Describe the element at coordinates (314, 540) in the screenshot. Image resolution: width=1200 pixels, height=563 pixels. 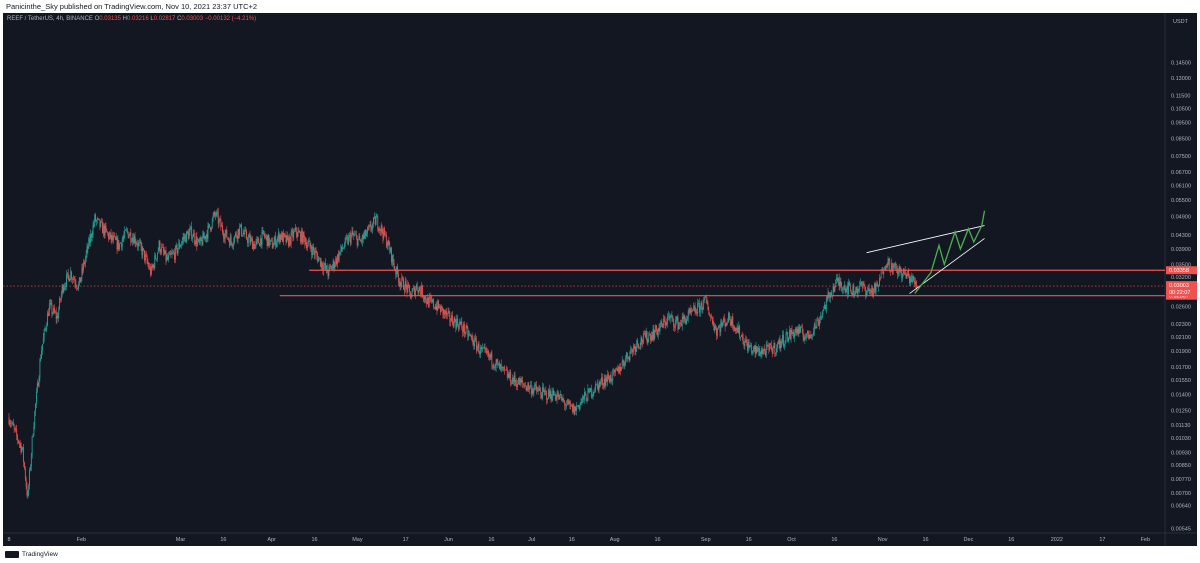
I see `x-tick-label: 16` at that location.